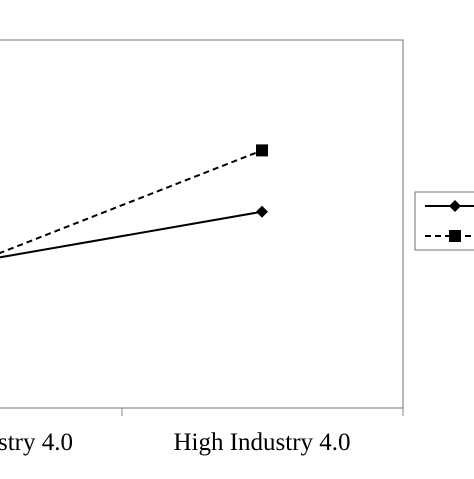  What do you see at coordinates (36, 442) in the screenshot?
I see `x-tick-label-low: stry 4.0` at bounding box center [36, 442].